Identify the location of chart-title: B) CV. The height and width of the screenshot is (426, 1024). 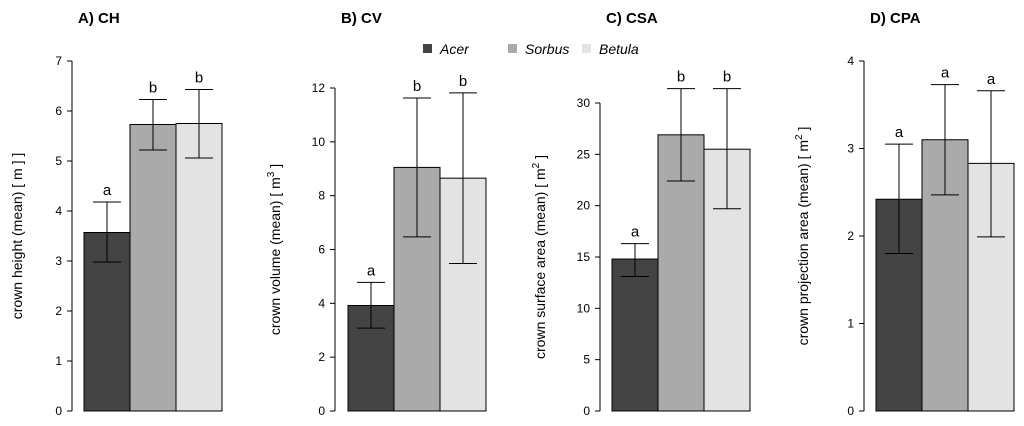
(361, 18).